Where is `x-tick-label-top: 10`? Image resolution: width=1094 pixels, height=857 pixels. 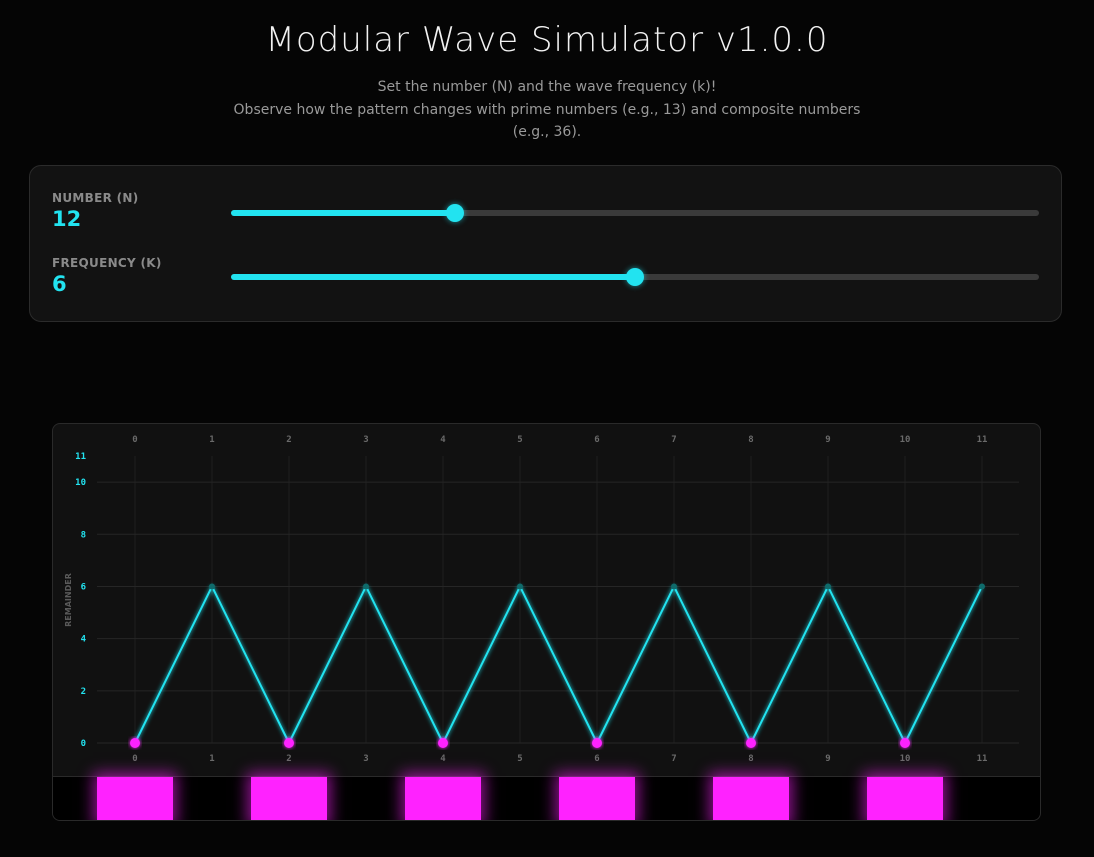 x-tick-label-top: 10 is located at coordinates (905, 440).